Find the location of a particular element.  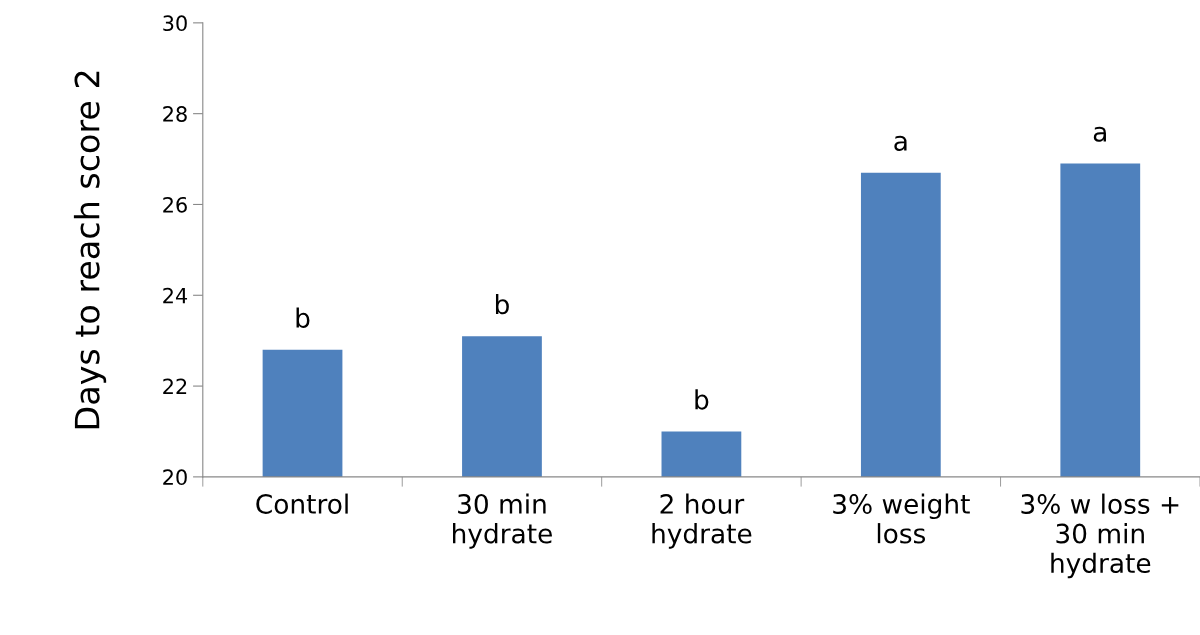

y-tick-label: 30 is located at coordinates (175, 23).